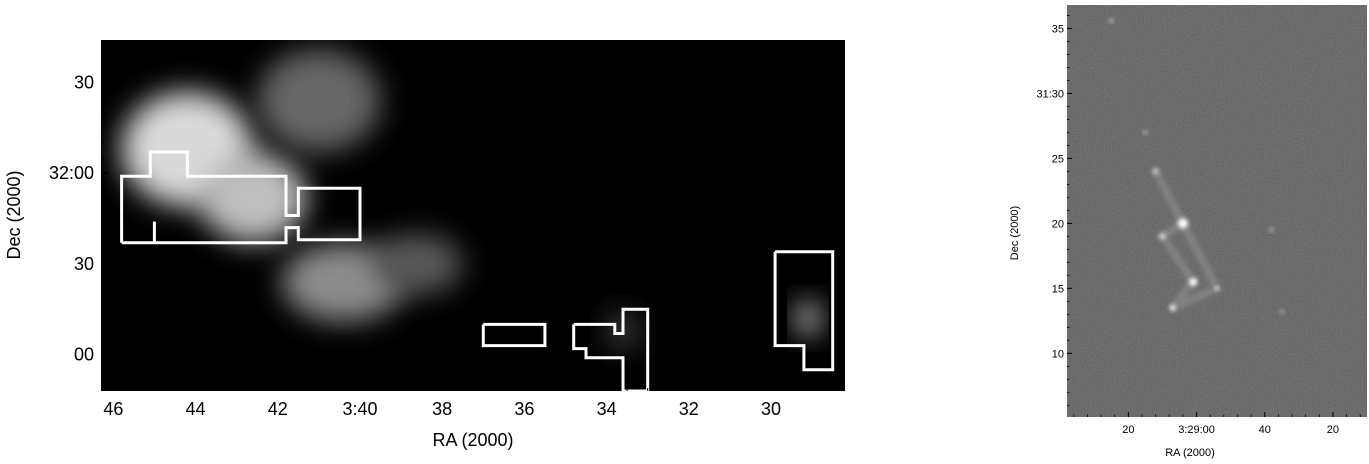 Image resolution: width=1369 pixels, height=464 pixels. Describe the element at coordinates (1187, 239) in the screenshot. I see `filament` at that location.